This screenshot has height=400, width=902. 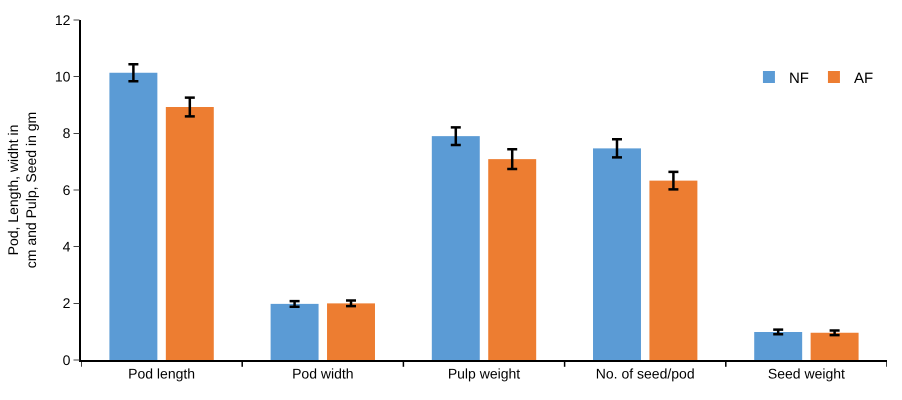 I want to click on y-tick-label: 8, so click(x=66, y=133).